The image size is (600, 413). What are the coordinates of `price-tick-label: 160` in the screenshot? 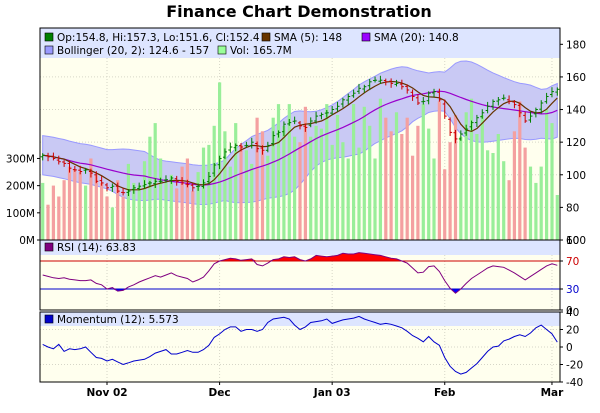 It's located at (576, 78).